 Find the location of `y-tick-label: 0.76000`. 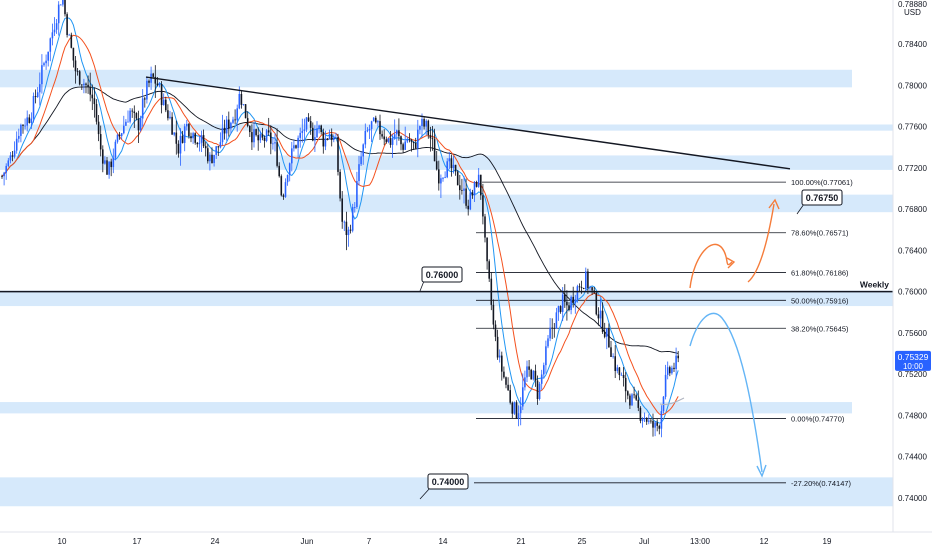

y-tick-label: 0.76000 is located at coordinates (912, 292).